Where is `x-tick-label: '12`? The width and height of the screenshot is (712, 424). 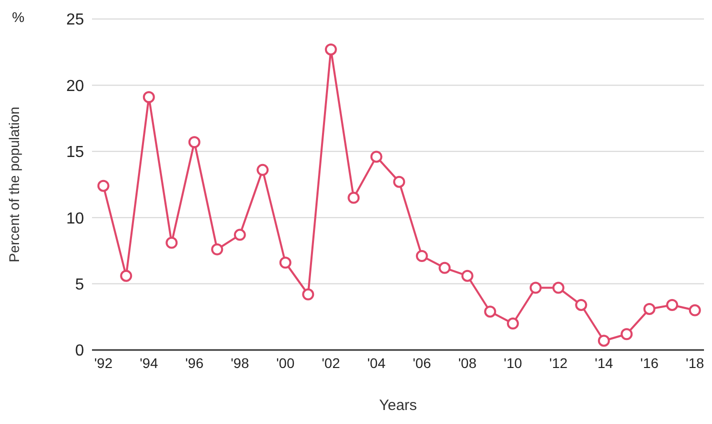 x-tick-label: '12 is located at coordinates (558, 362).